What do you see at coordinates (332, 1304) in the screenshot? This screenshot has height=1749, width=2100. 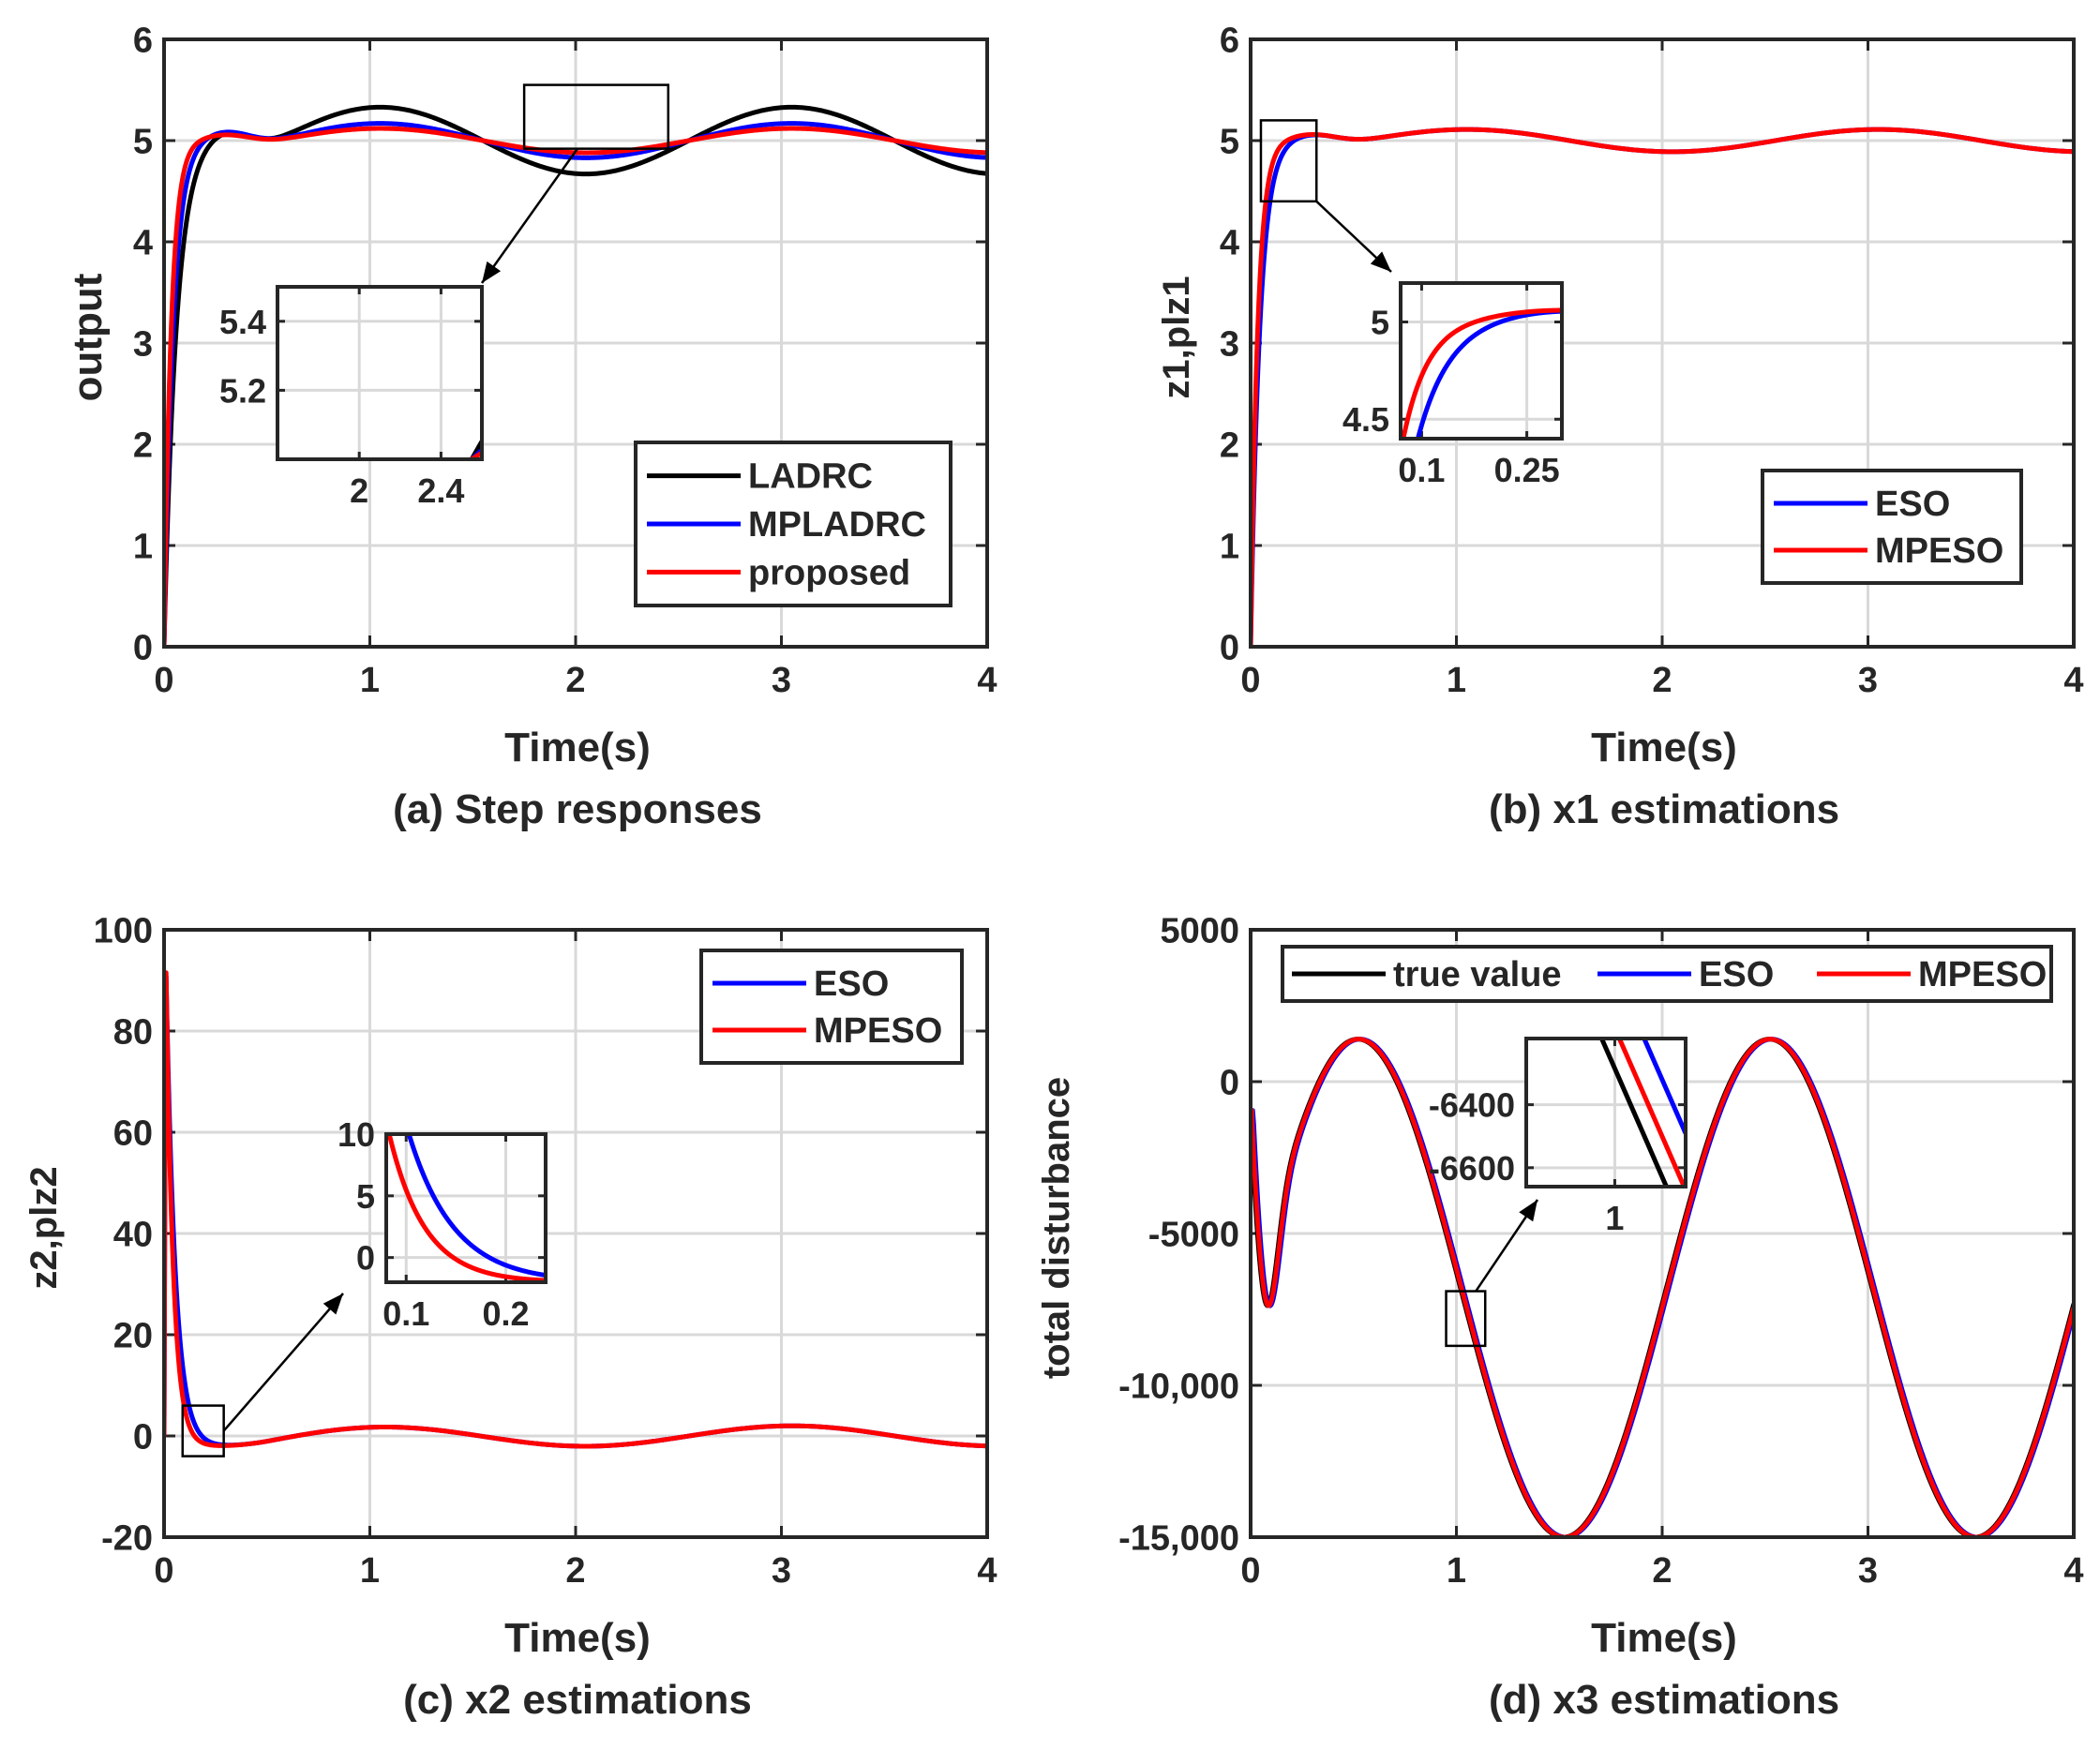 I see `panel-c-arrow-head` at bounding box center [332, 1304].